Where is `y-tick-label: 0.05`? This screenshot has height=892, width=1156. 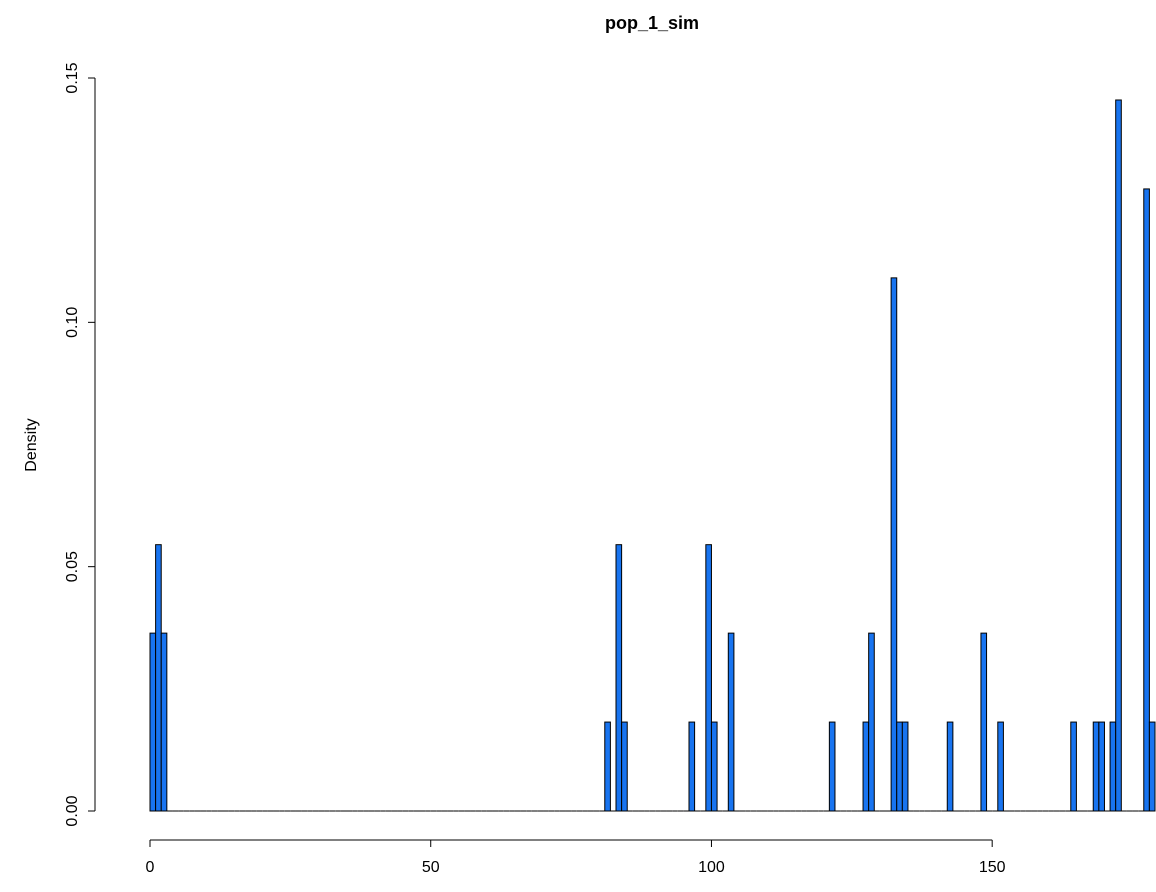
y-tick-label: 0.05 is located at coordinates (72, 566).